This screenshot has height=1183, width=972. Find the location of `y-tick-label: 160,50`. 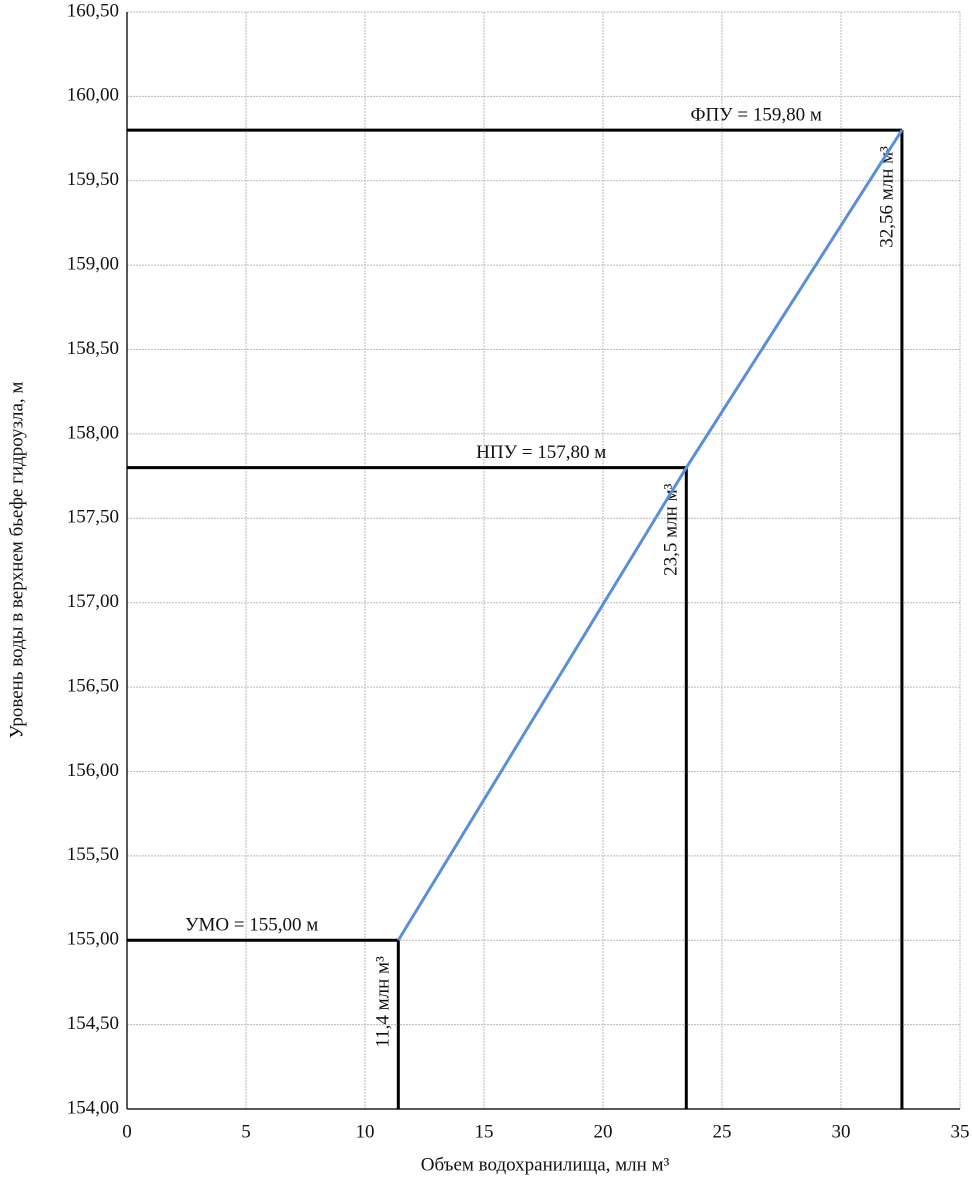

y-tick-label: 160,50 is located at coordinates (93, 10).